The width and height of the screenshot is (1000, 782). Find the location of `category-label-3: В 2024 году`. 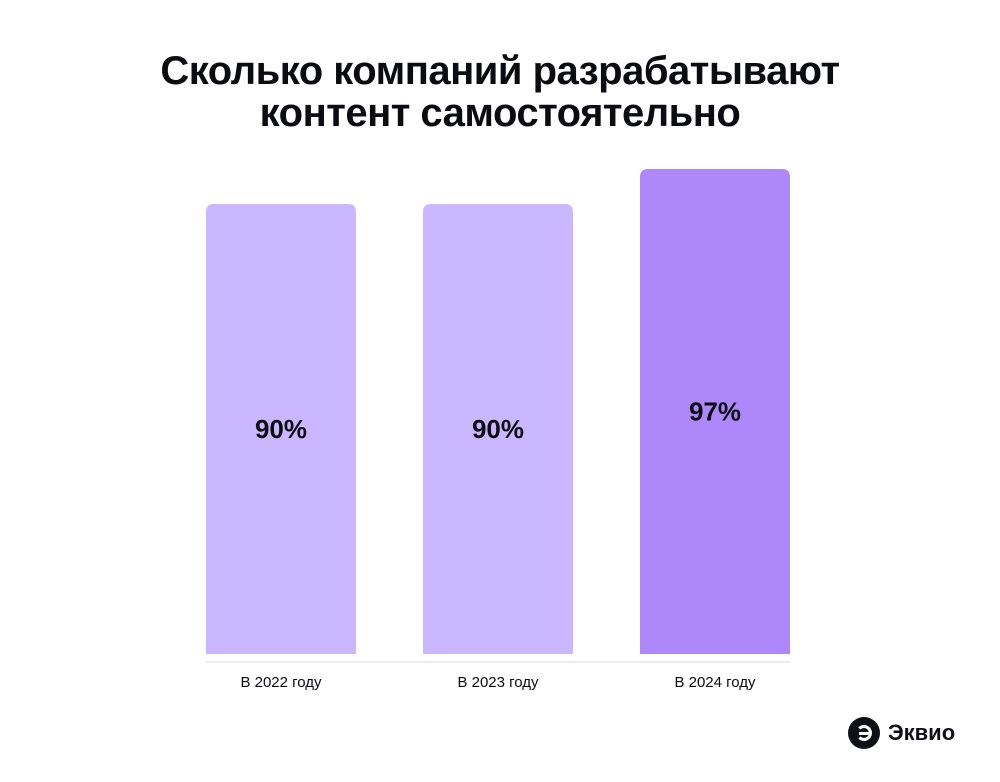

category-label-3: В 2024 году is located at coordinates (715, 682).